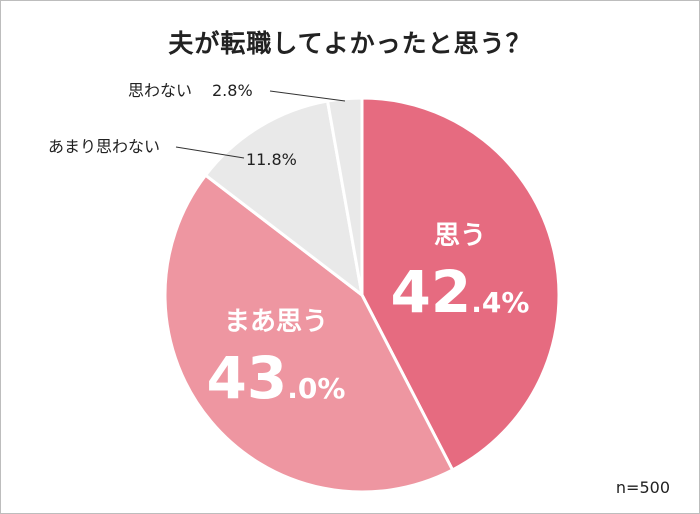 Image resolution: width=700 pixels, height=514 pixels. What do you see at coordinates (316, 388) in the screenshot?
I see `value-maa-omou-dec: .0%` at bounding box center [316, 388].